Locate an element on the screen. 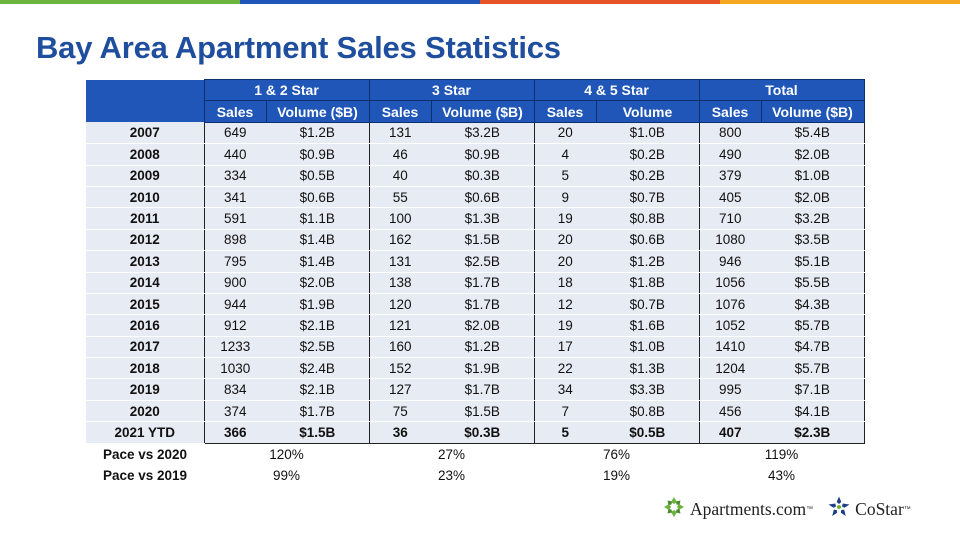  table-cell: 9 is located at coordinates (564, 197).